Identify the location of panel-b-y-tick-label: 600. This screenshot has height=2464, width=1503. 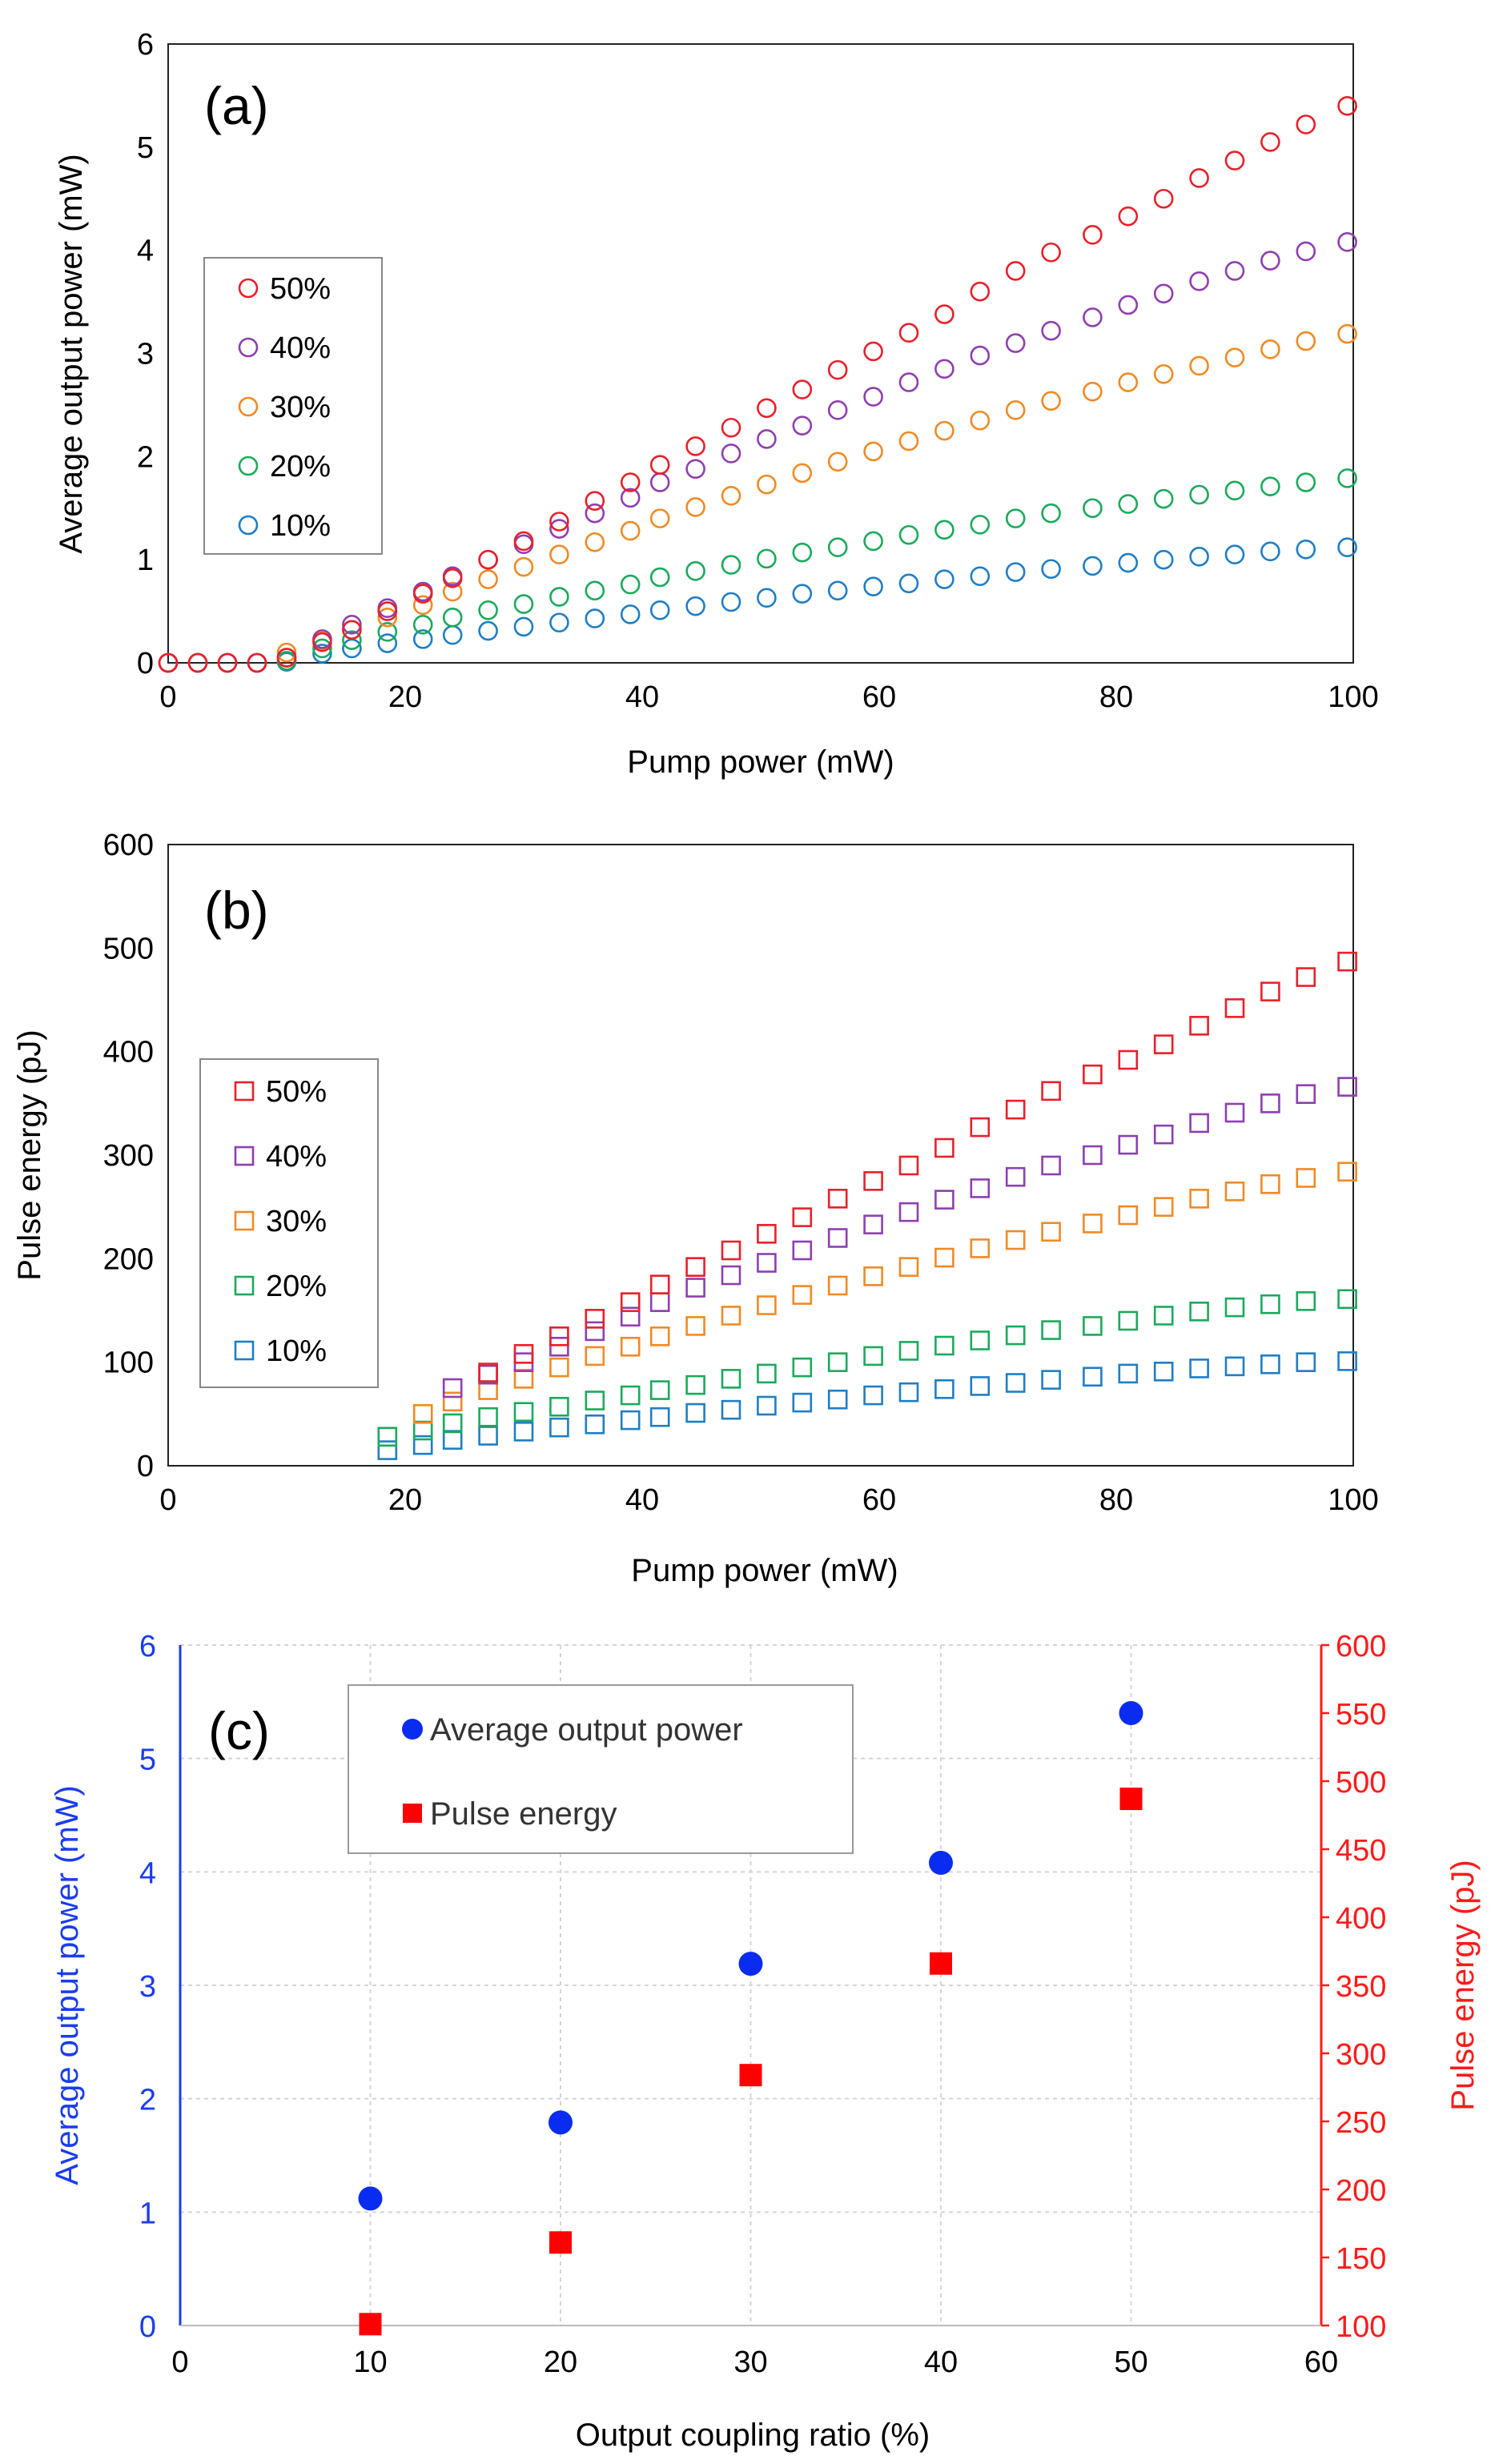
(128, 845).